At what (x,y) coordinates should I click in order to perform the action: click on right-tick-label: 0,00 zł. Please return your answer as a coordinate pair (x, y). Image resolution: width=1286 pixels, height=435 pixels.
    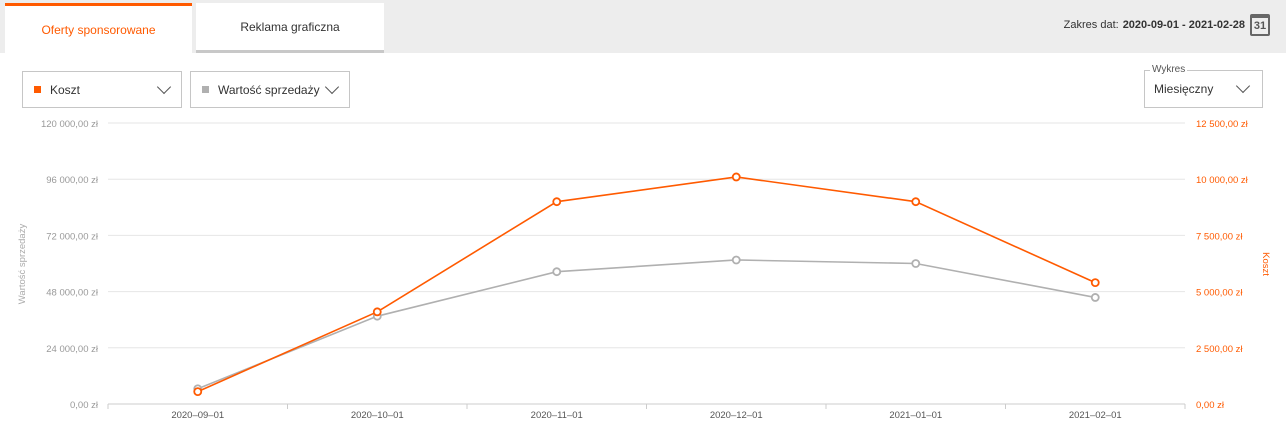
    Looking at the image, I should click on (1210, 405).